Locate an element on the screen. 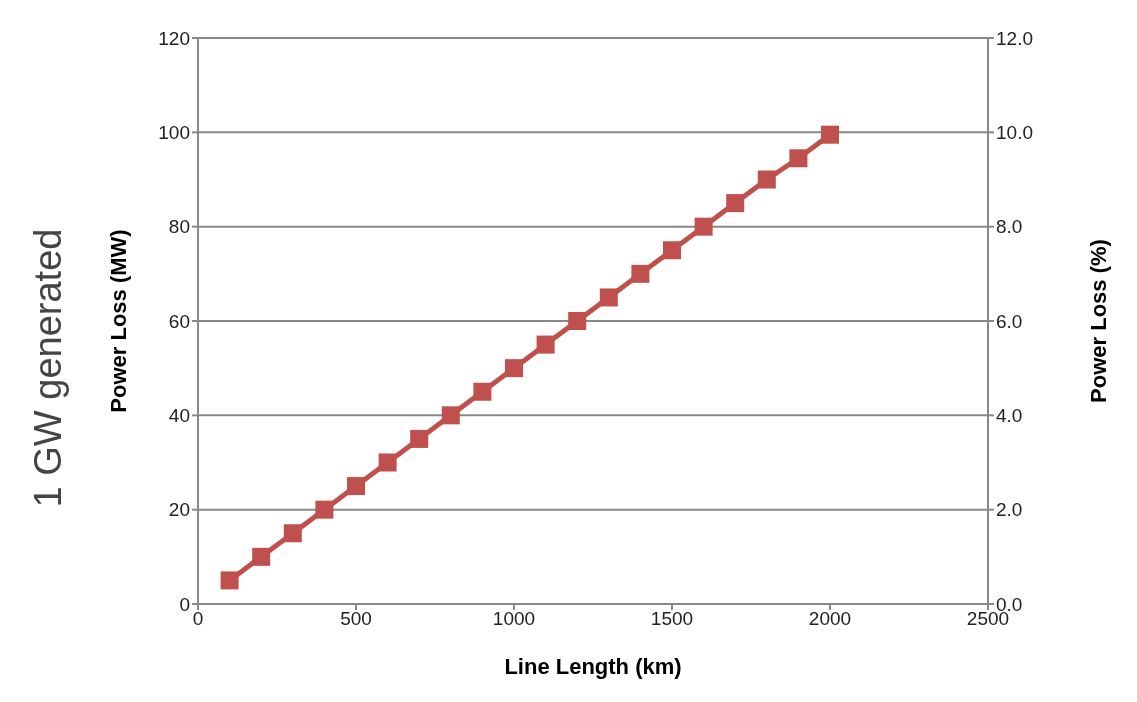 The height and width of the screenshot is (702, 1137). y-tick-label: 120 is located at coordinates (174, 38).